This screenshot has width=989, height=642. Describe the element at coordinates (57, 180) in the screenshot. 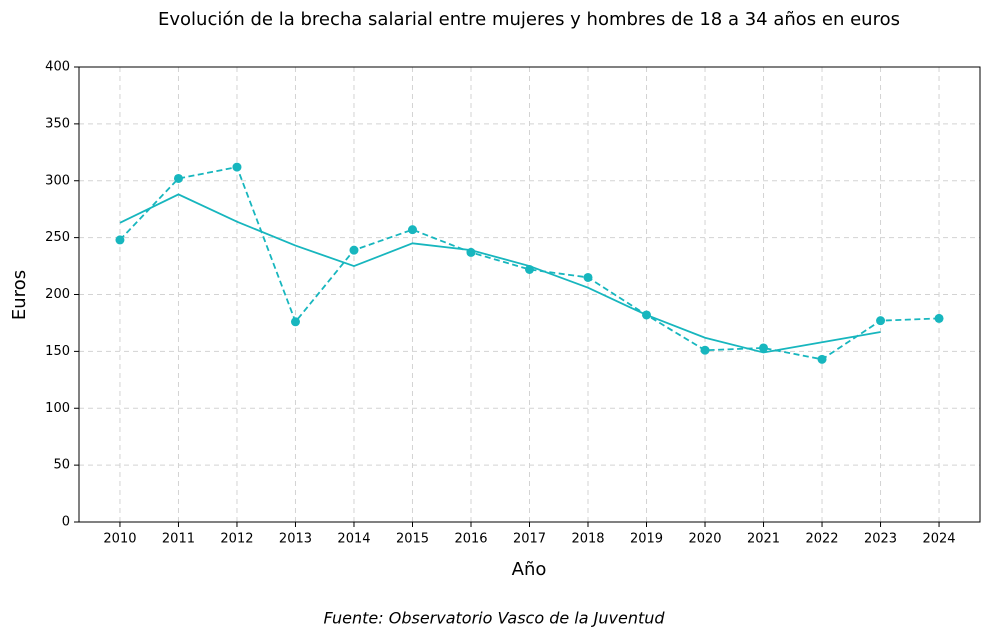

I see `y-tick-label: 300` at that location.